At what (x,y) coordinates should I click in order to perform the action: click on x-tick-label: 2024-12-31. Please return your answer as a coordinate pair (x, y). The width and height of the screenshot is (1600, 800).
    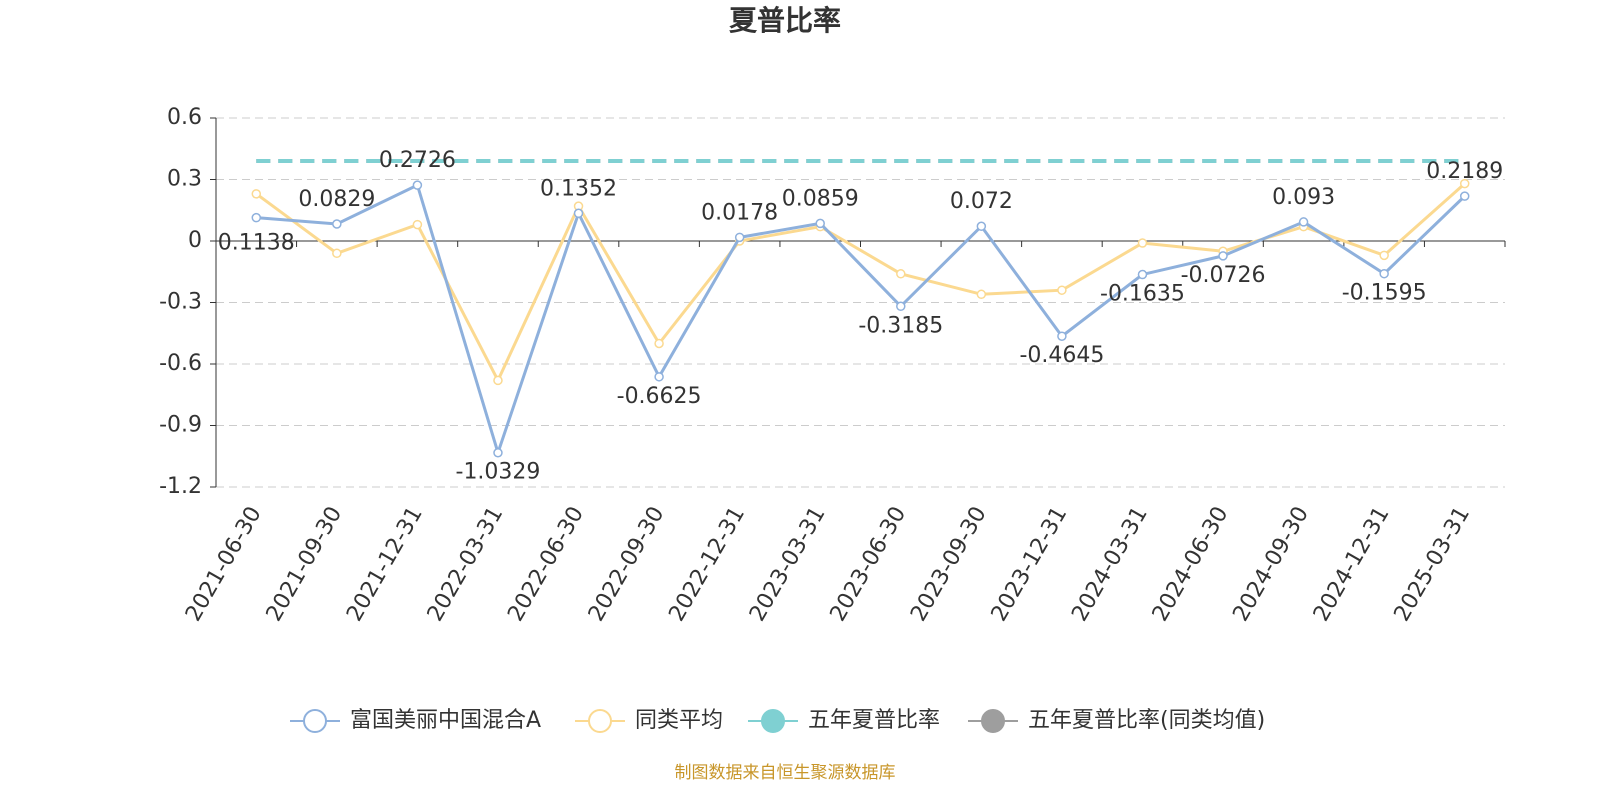
    Looking at the image, I should click on (1352, 564).